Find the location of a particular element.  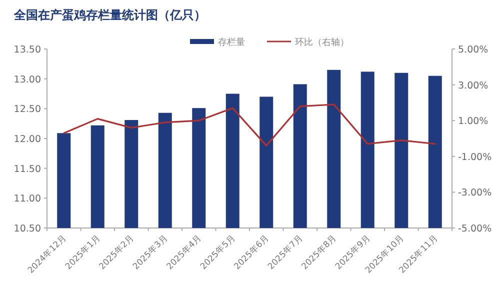

y-tick-label: 12.50 is located at coordinates (27, 110).